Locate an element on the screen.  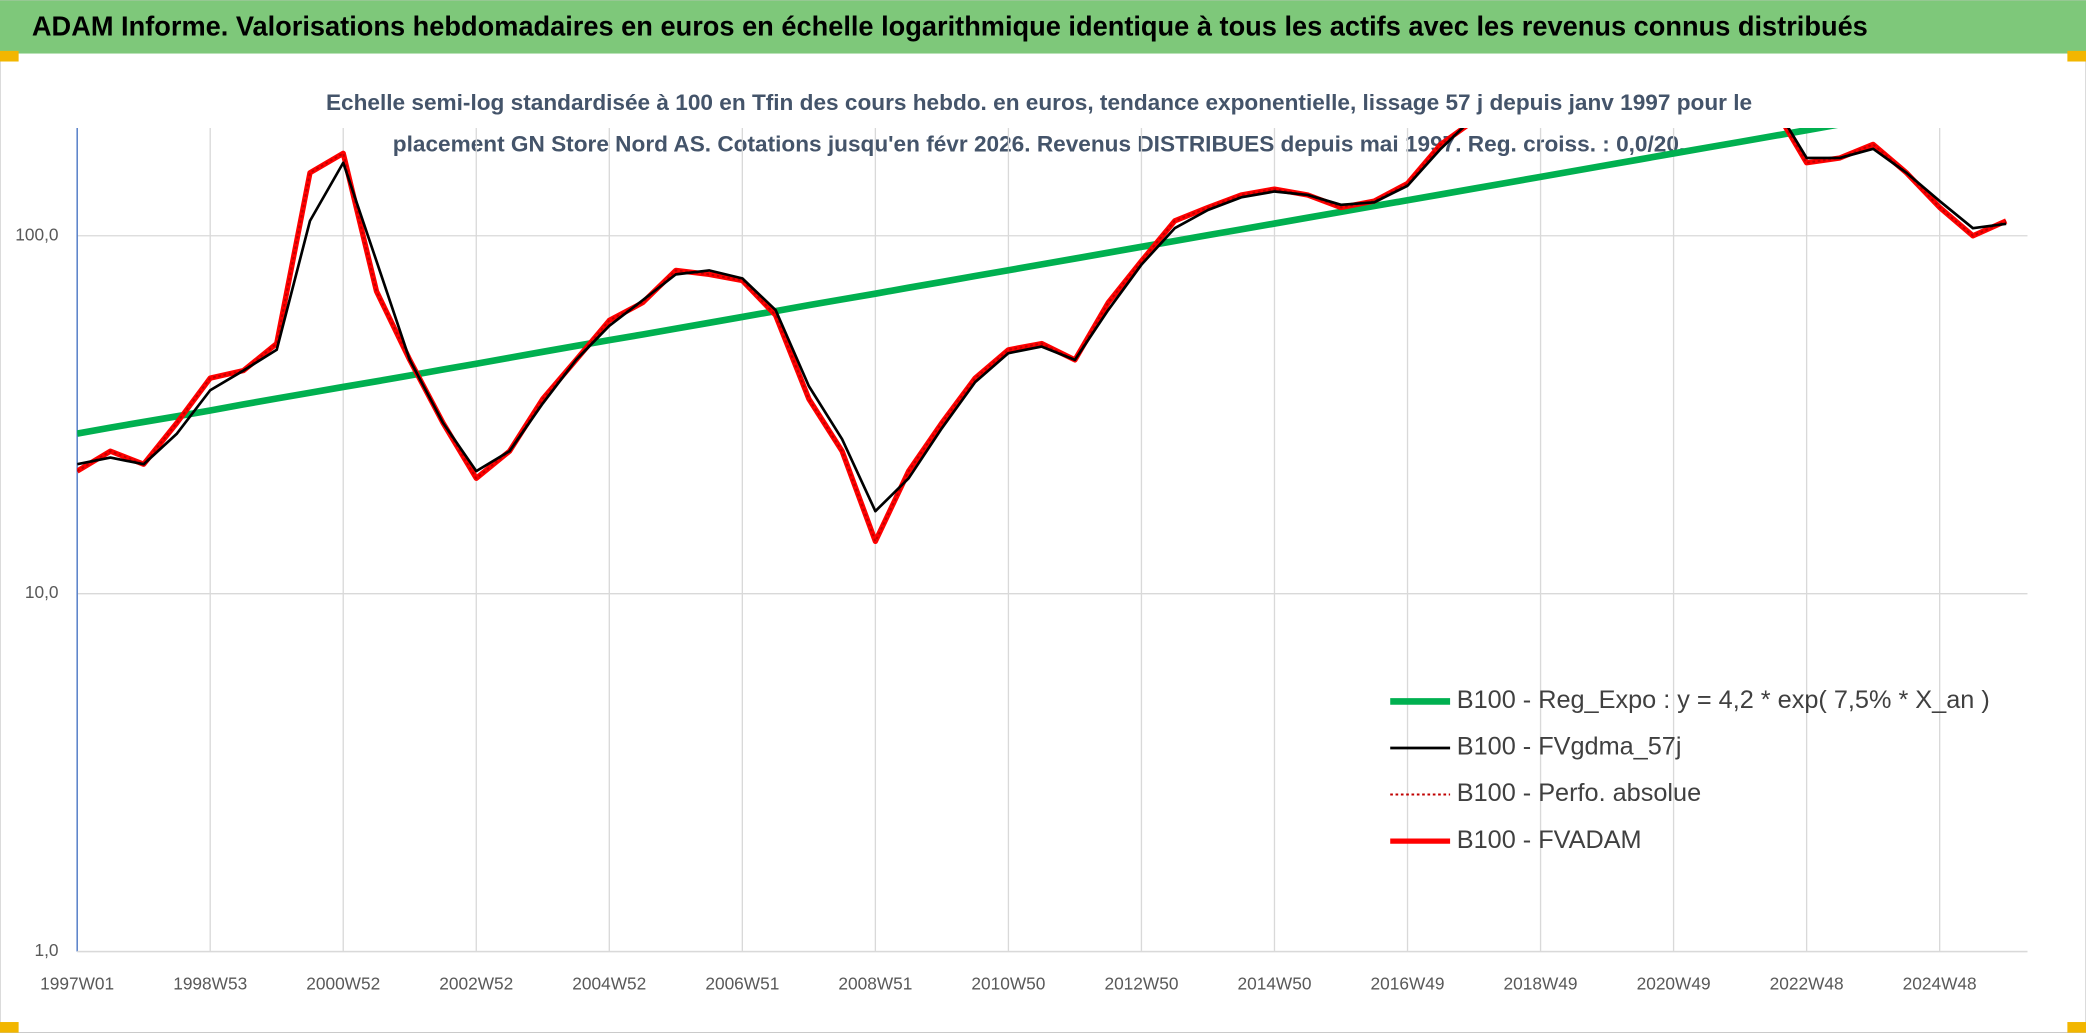
x-tick-label: 2010W50 is located at coordinates (1008, 983).